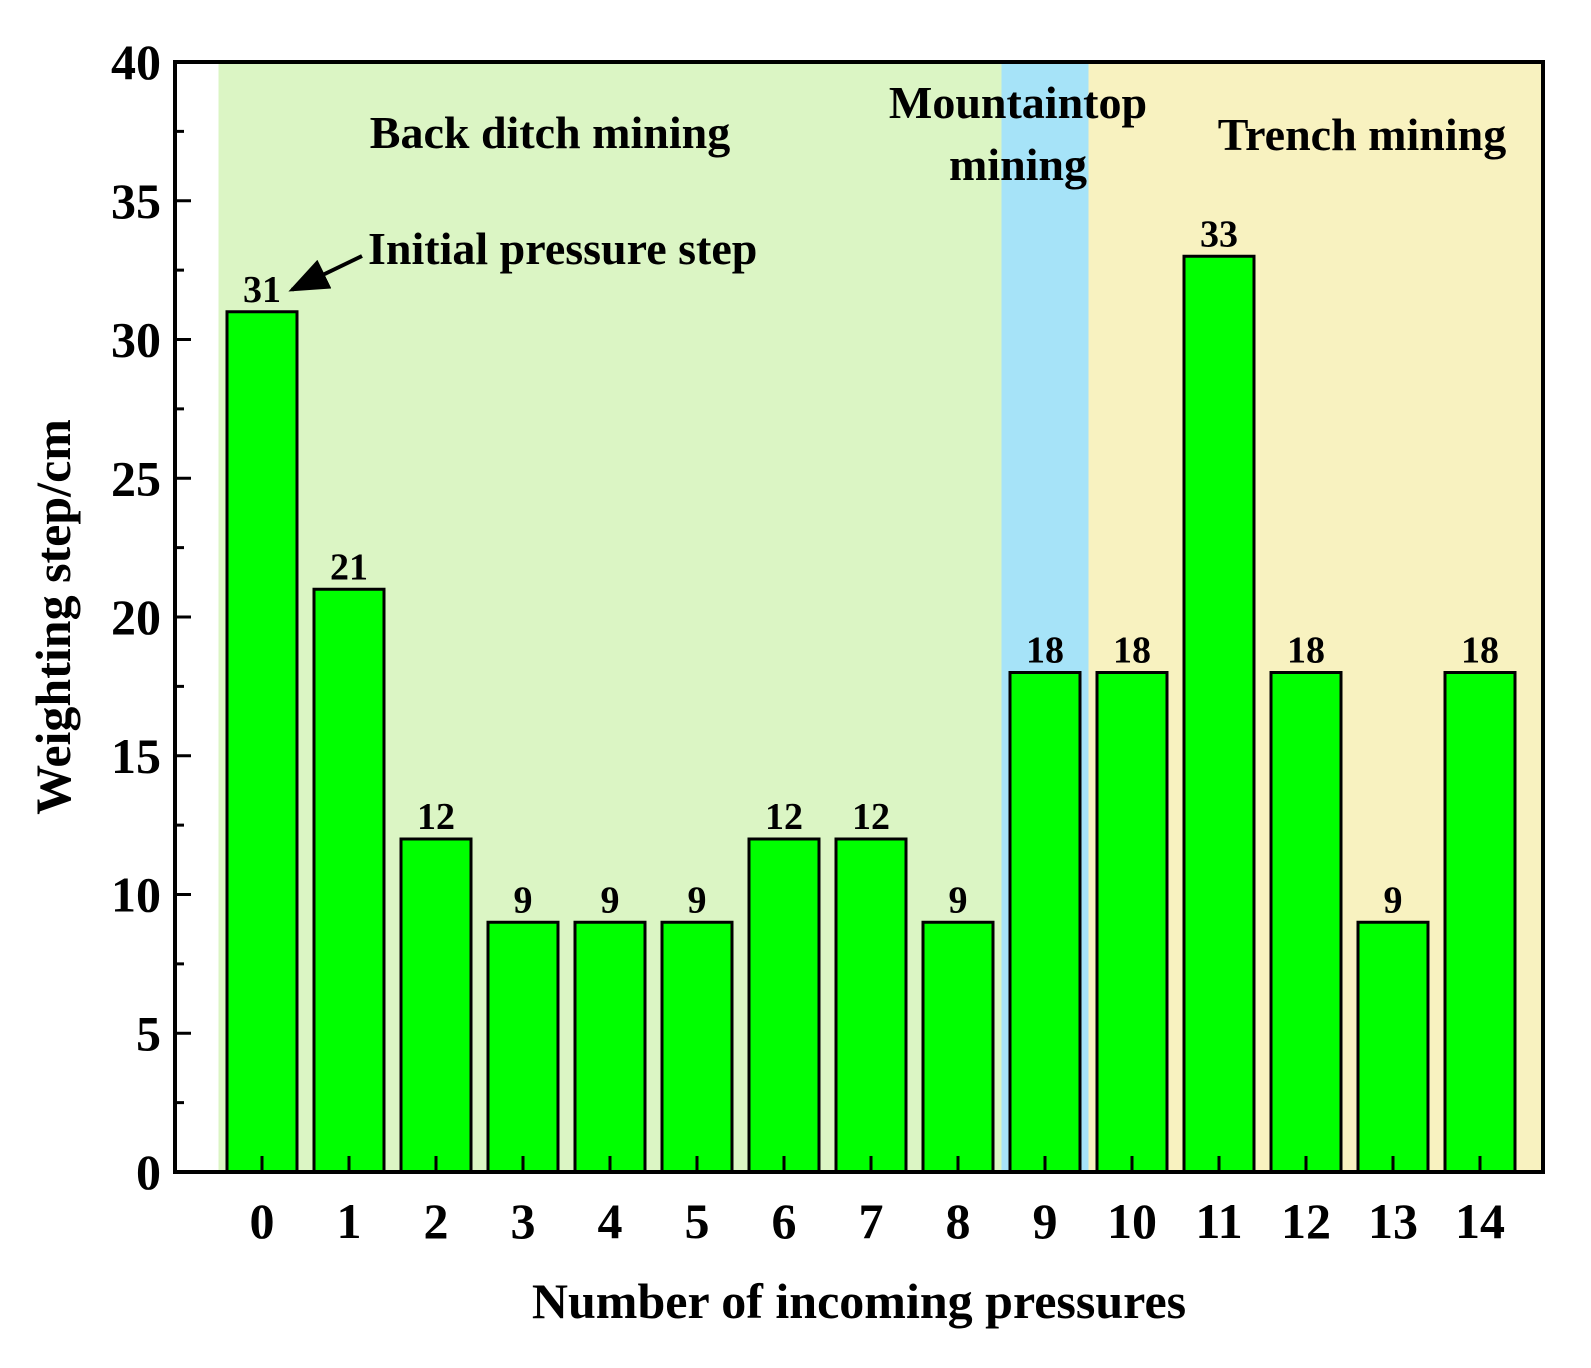 The image size is (1591, 1368). I want to click on x-tick-label: 4, so click(610, 1221).